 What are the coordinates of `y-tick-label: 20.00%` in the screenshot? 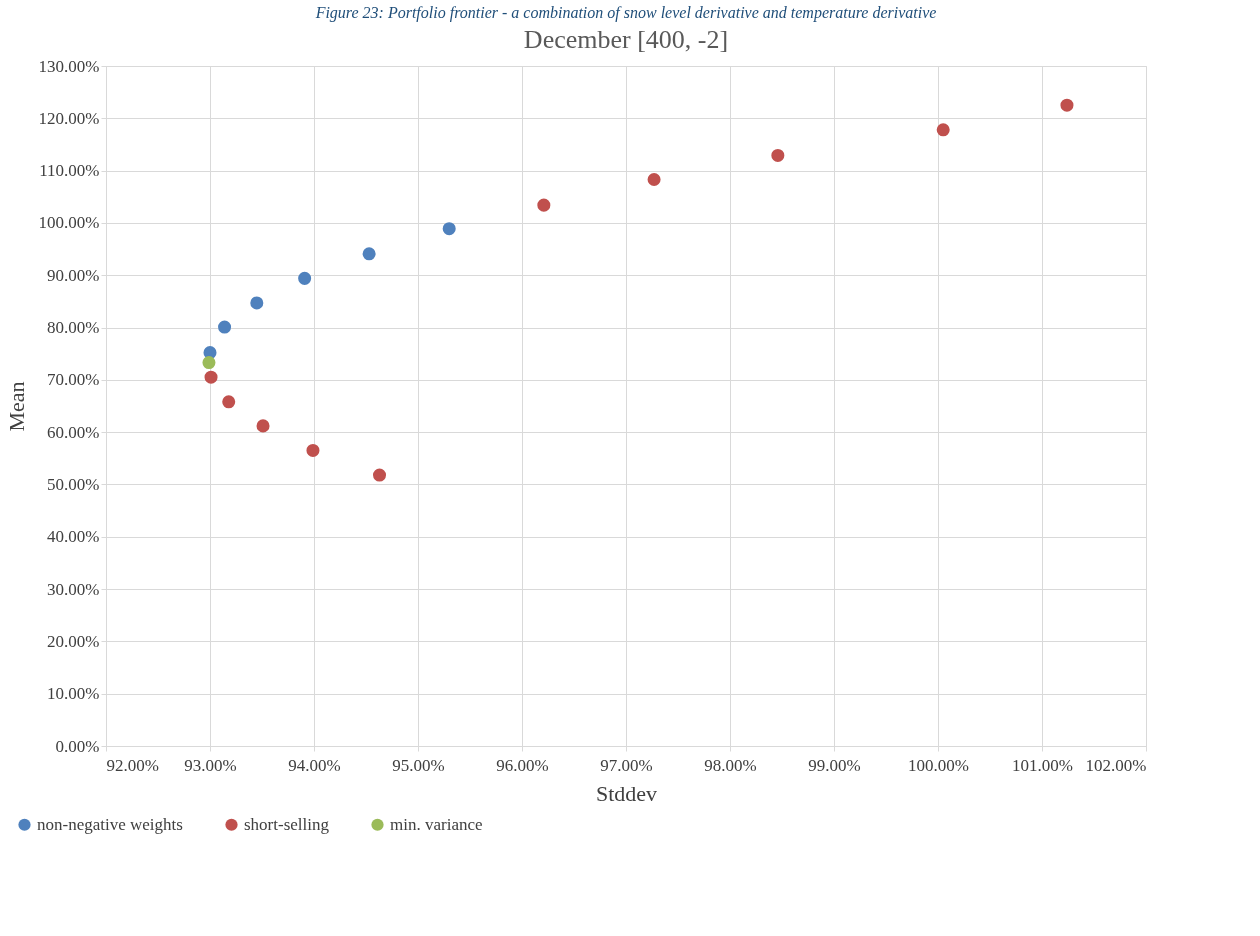 It's located at (73, 641).